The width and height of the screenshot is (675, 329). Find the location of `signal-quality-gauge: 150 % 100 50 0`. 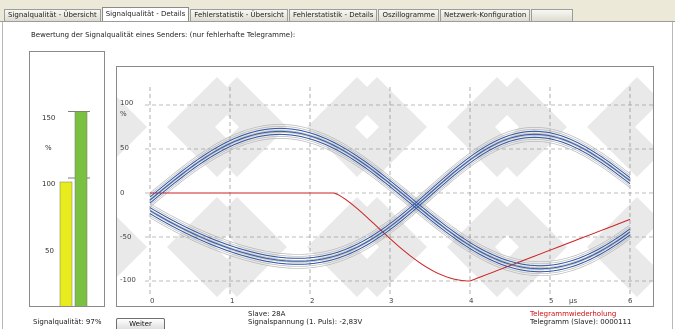

signal-quality-gauge: 150 % 100 50 0 is located at coordinates (67, 186).